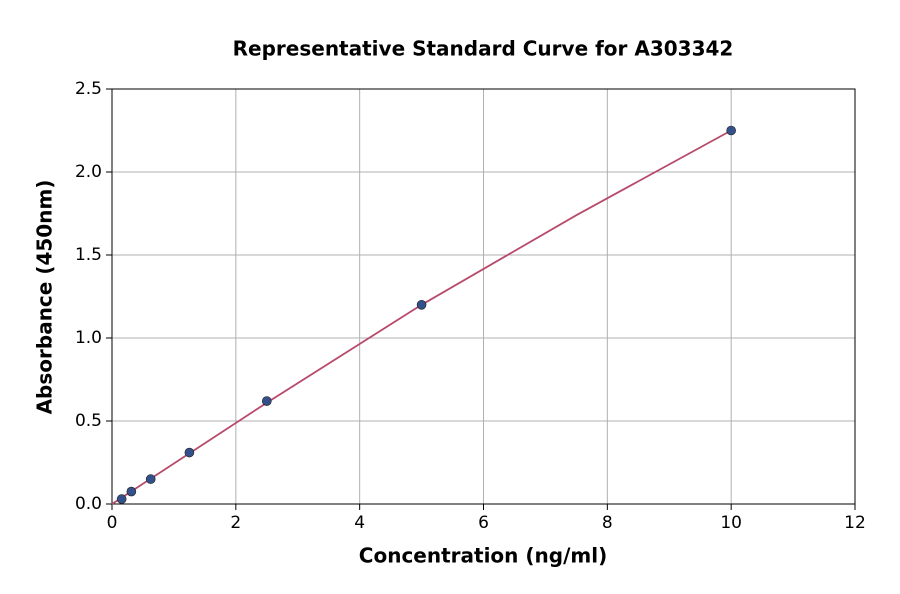 This screenshot has height=594, width=900. Describe the element at coordinates (88, 421) in the screenshot. I see `y-tick-label: 0.5` at that location.